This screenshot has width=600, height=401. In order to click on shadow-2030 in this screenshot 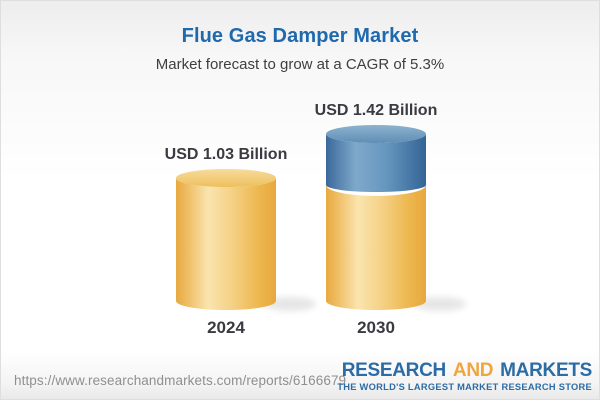, I will do `click(440, 304)`.